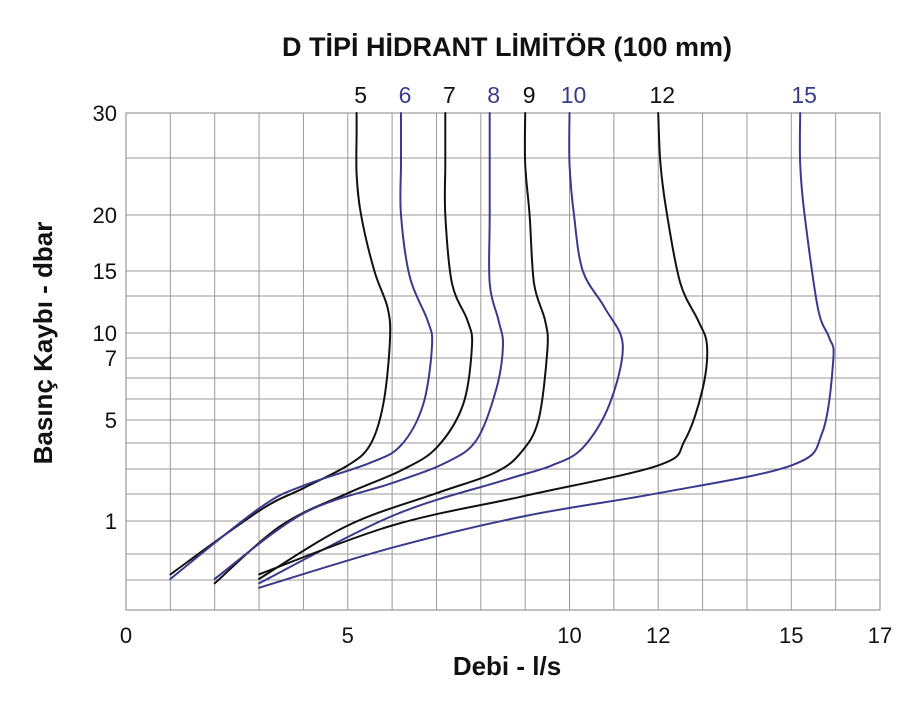 The height and width of the screenshot is (712, 910). What do you see at coordinates (880, 635) in the screenshot?
I see `x-tick-label: 17` at bounding box center [880, 635].